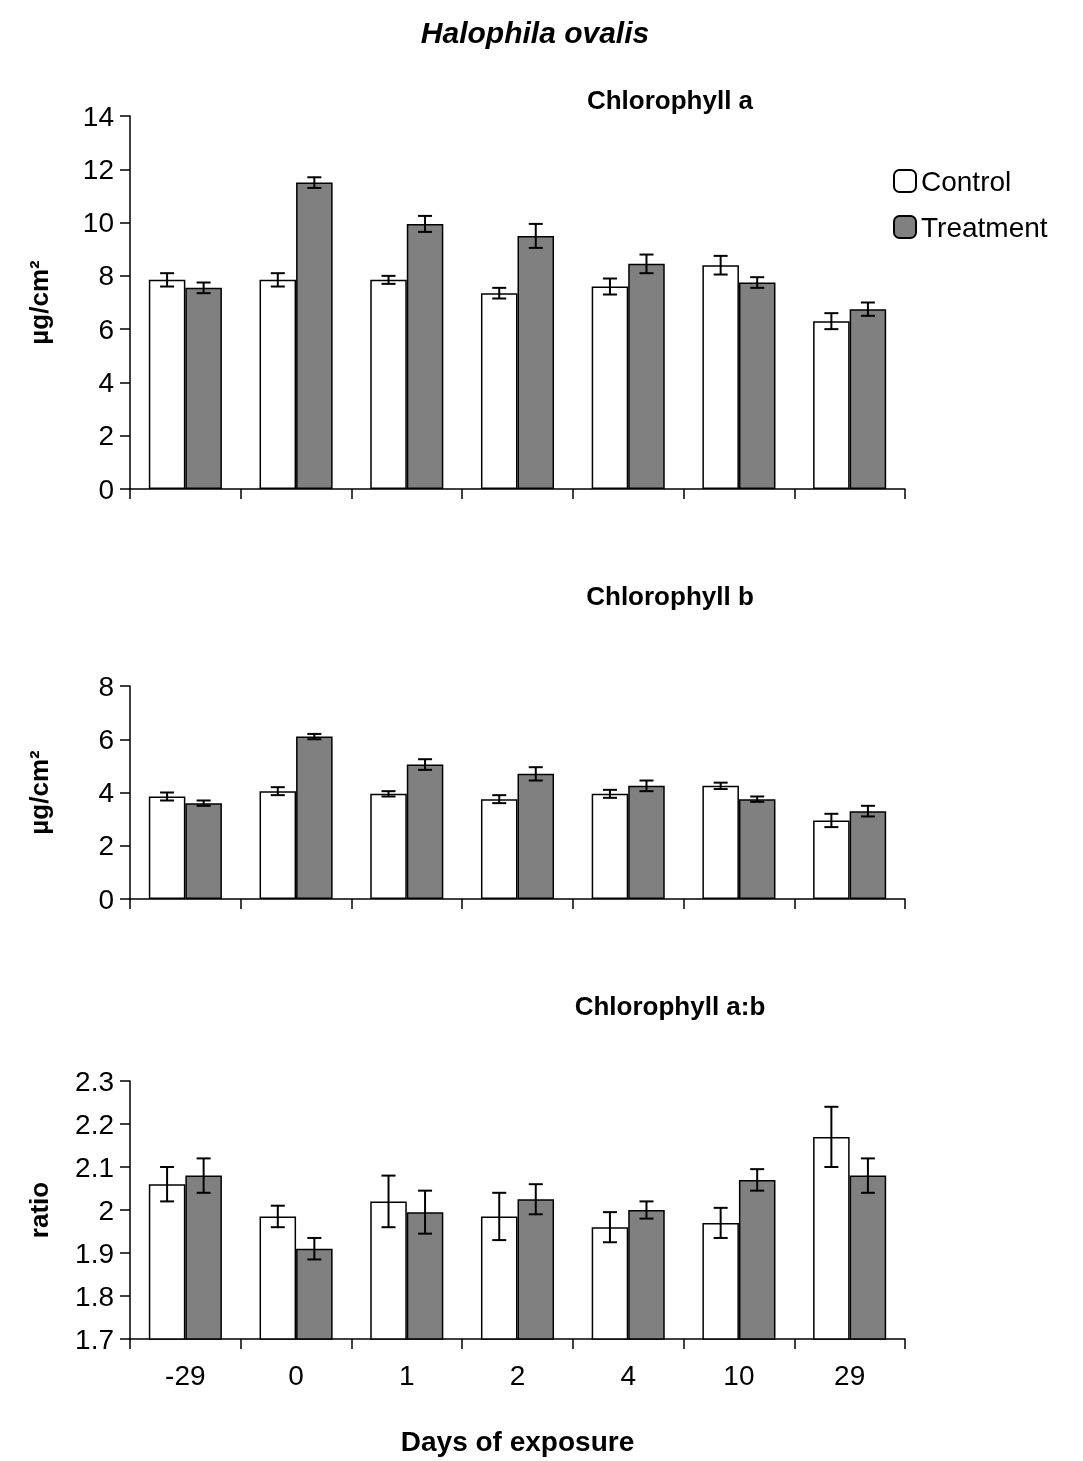 The height and width of the screenshot is (1461, 1083). Describe the element at coordinates (984, 227) in the screenshot. I see `legend-label: Treatment` at that location.